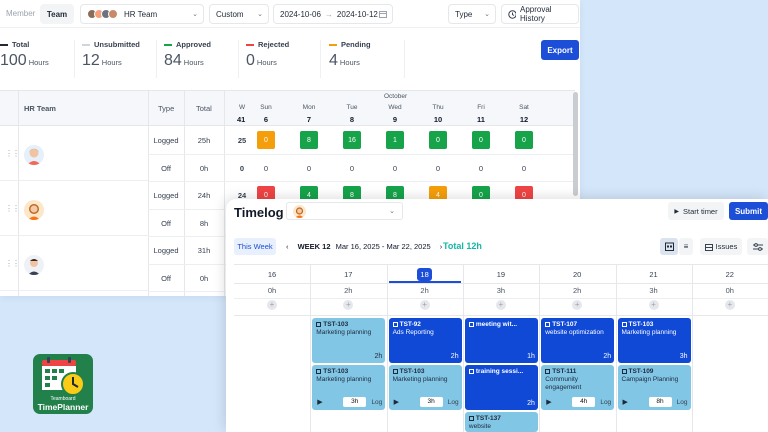  I want to click on time-entry-card: TST-137 website, so click(501, 422).